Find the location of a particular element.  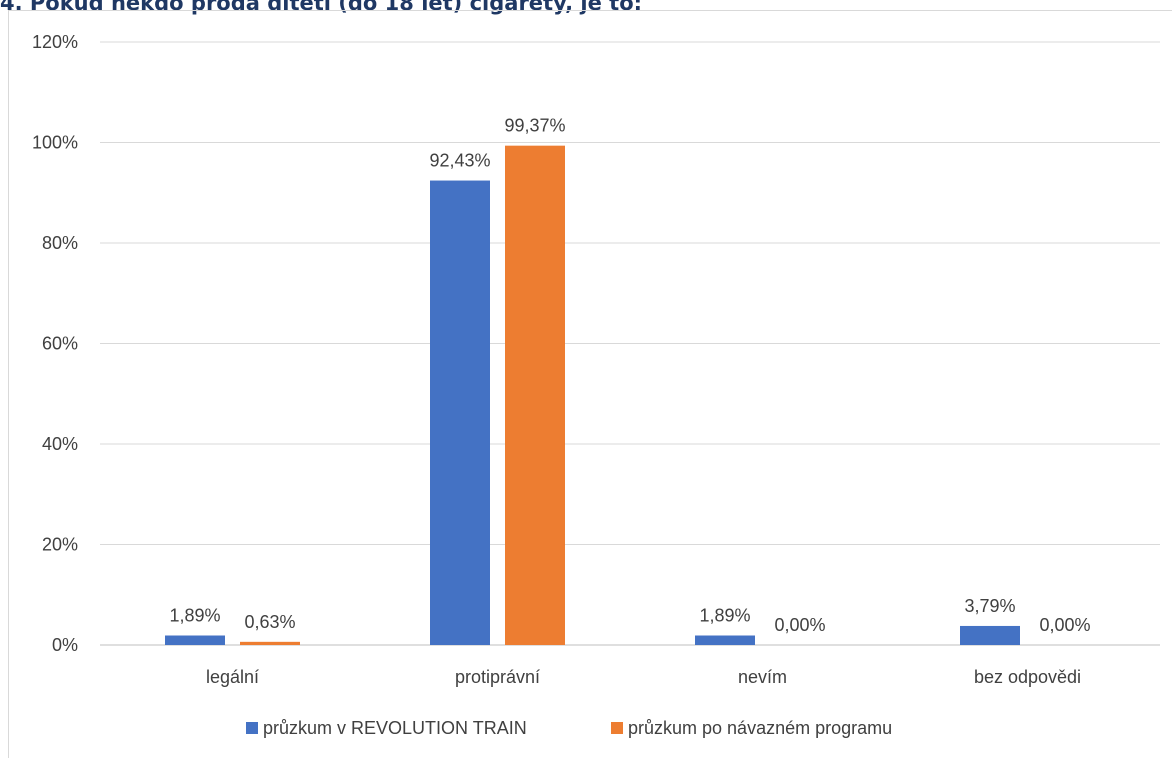

y-tick-label: 60% is located at coordinates (60, 344).